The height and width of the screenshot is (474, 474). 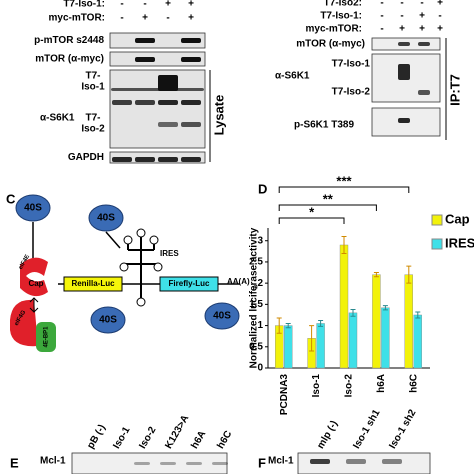 What do you see at coordinates (34, 277) in the screenshot?
I see `eif4e-shape` at bounding box center [34, 277].